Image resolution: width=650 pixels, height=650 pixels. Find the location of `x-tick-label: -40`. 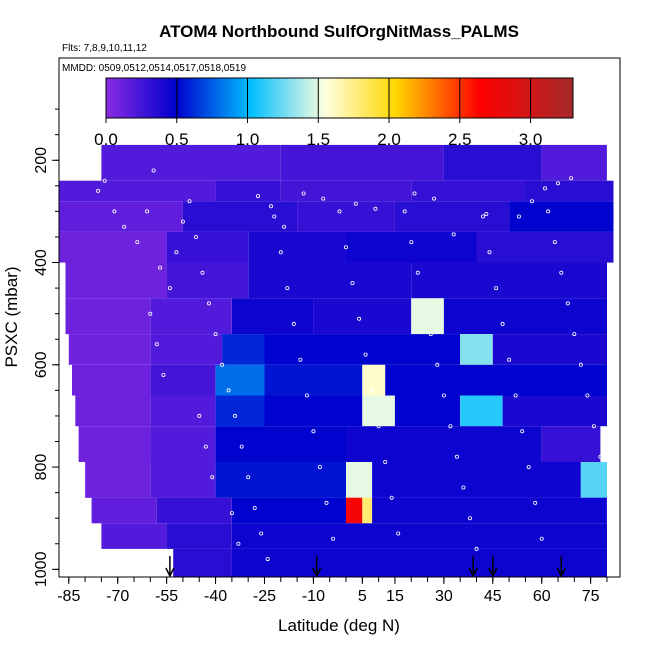

x-tick-label: -40 is located at coordinates (215, 596).